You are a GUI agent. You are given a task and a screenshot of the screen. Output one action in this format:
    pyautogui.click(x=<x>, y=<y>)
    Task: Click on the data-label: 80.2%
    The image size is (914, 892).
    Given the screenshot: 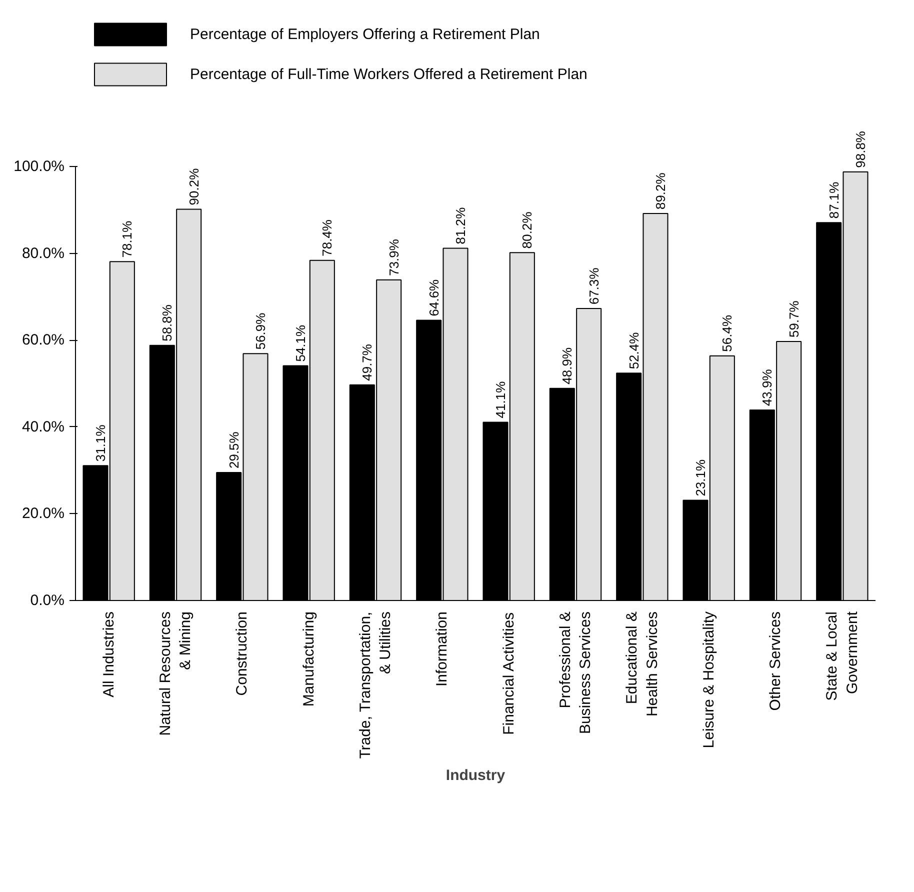 What is the action you would take?
    pyautogui.click(x=527, y=230)
    